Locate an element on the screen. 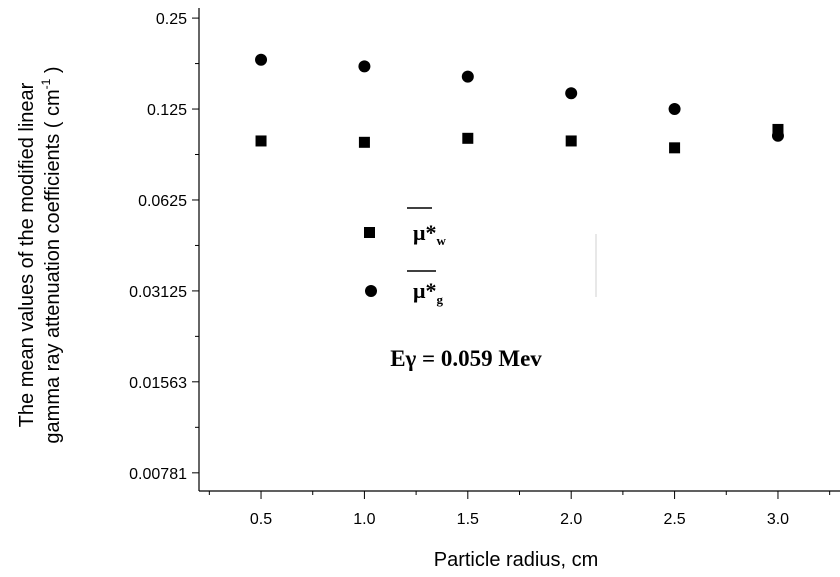 Image resolution: width=840 pixels, height=577 pixels. y-tick-label: 0.03125 is located at coordinates (158, 292).